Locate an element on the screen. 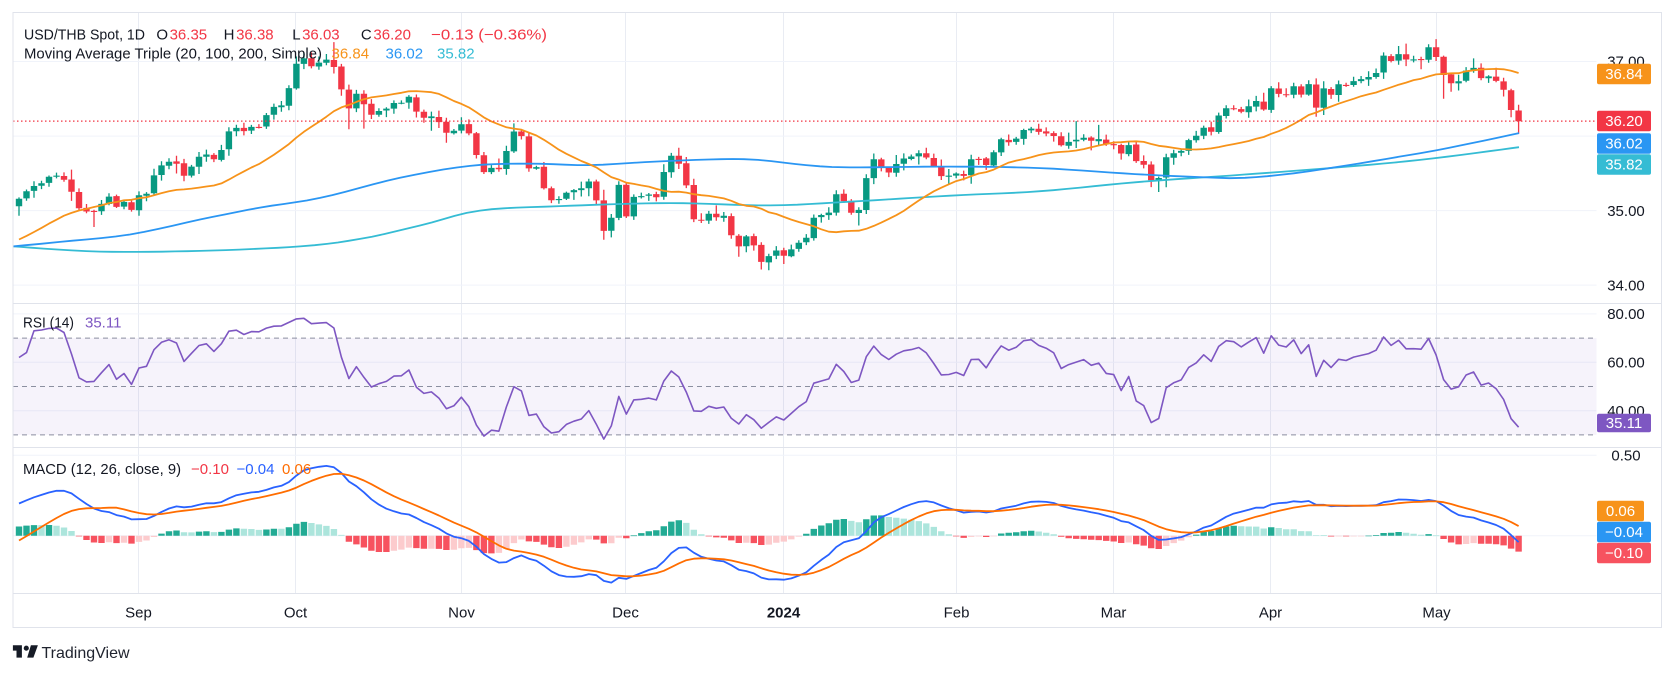  svg-text: Apr is located at coordinates (1270, 613).